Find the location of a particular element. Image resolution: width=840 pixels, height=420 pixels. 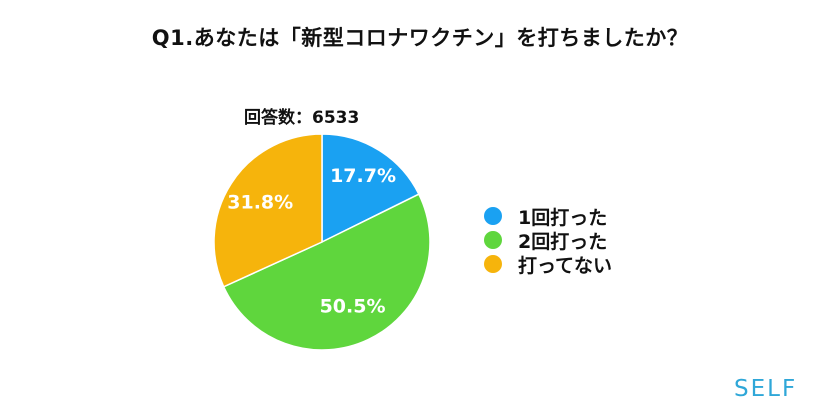

legend: 1回打った 2回打った 打ってない is located at coordinates (548, 240).